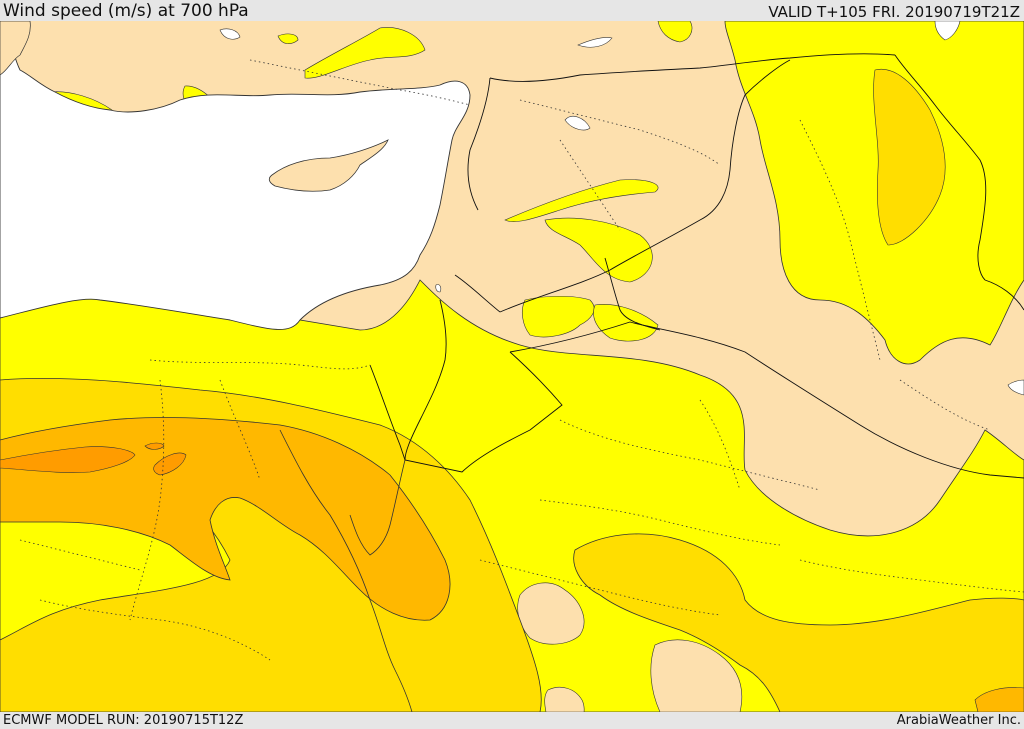  I want to click on red-sea-contour, so click(346, 570).